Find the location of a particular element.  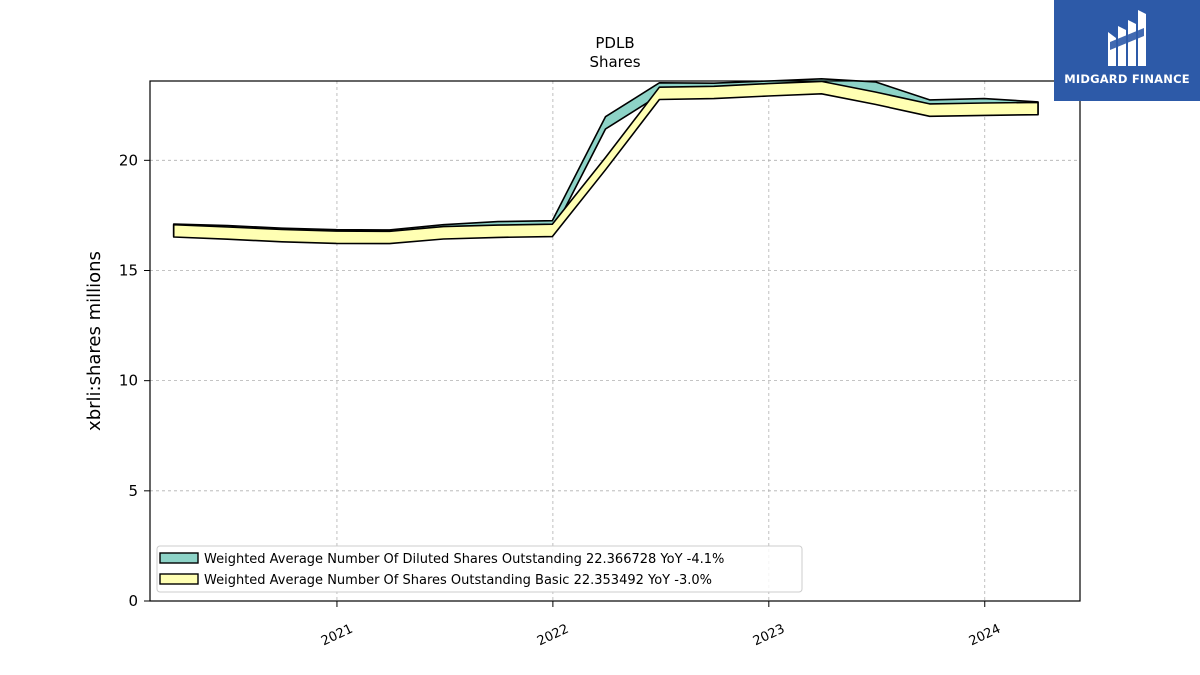

y-tick-label: 5 is located at coordinates (133, 491).